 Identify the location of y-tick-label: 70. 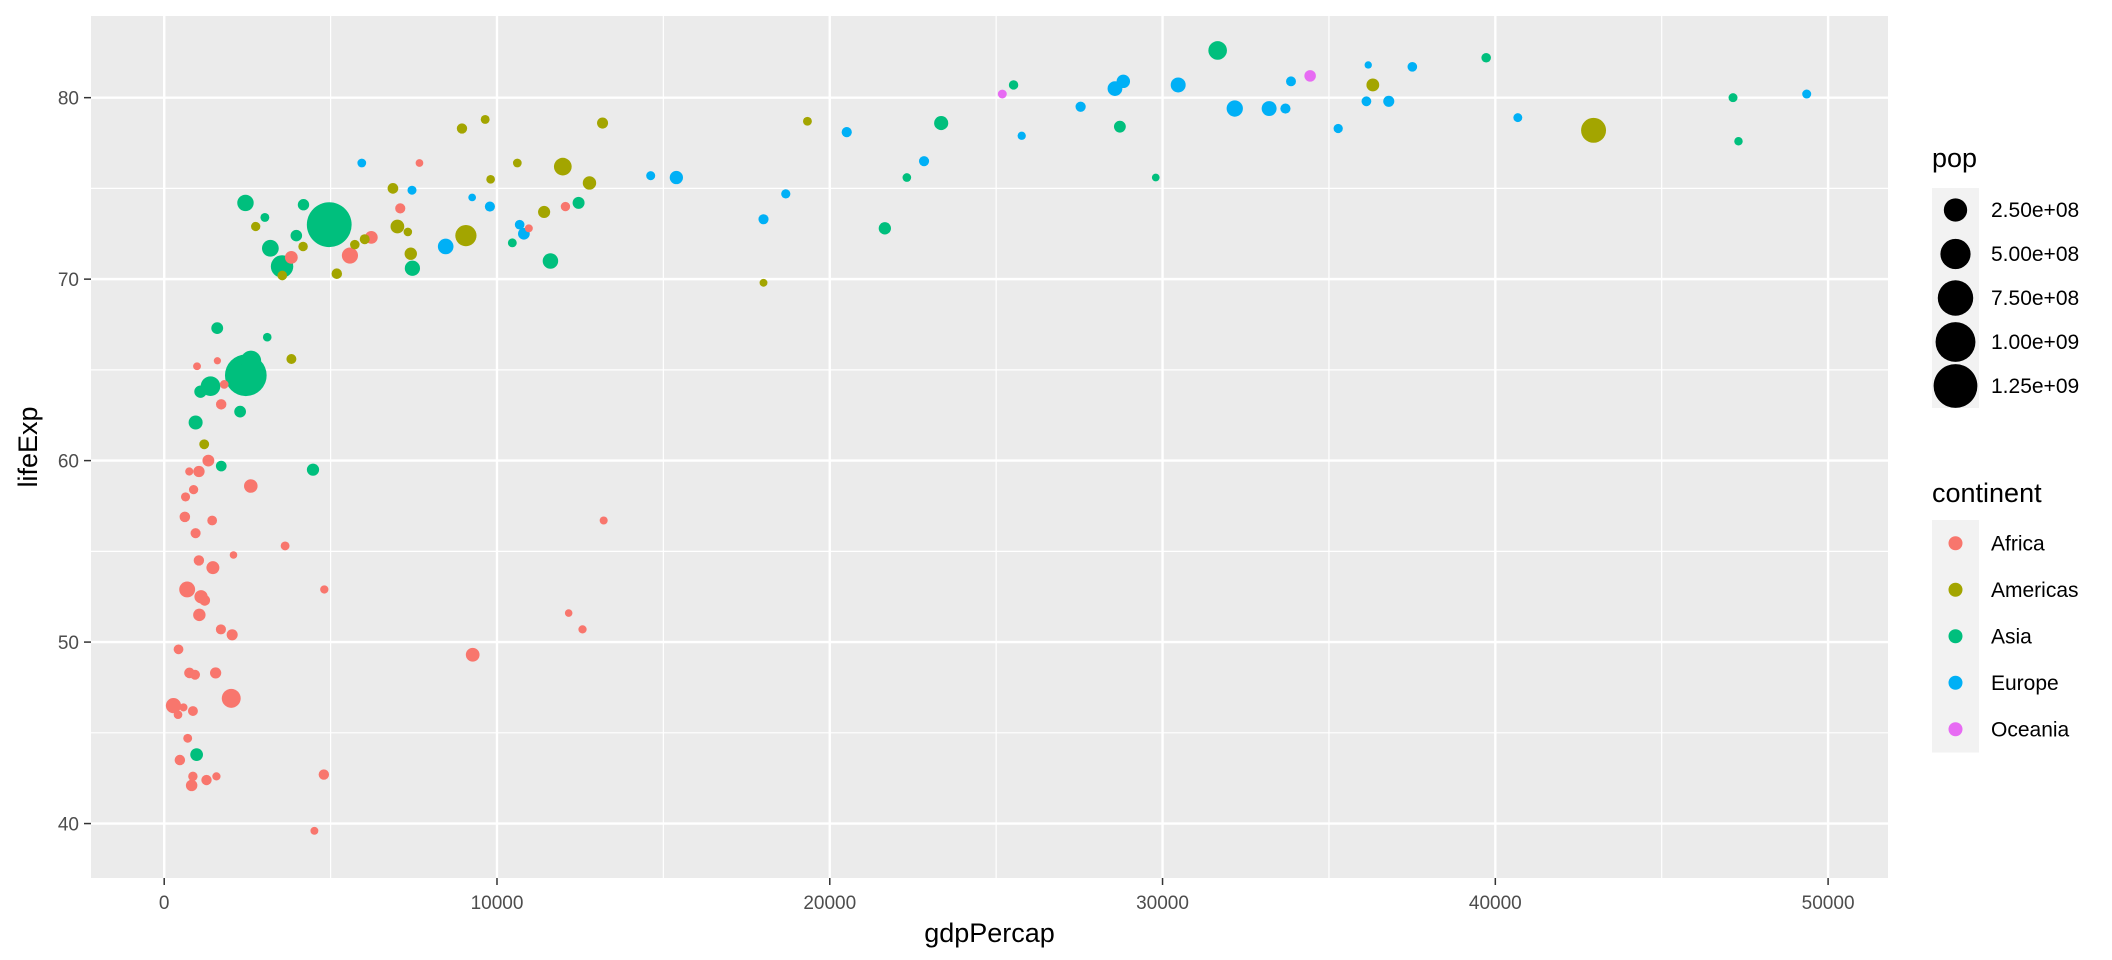
(68, 280).